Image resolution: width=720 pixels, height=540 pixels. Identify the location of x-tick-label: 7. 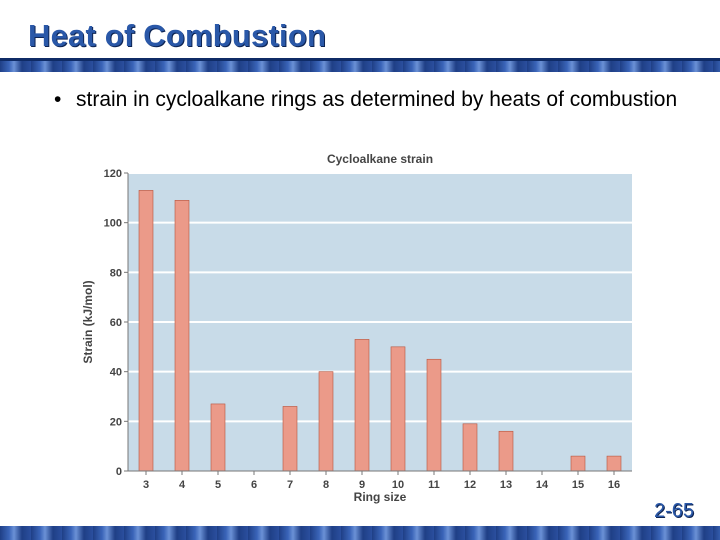
(290, 485).